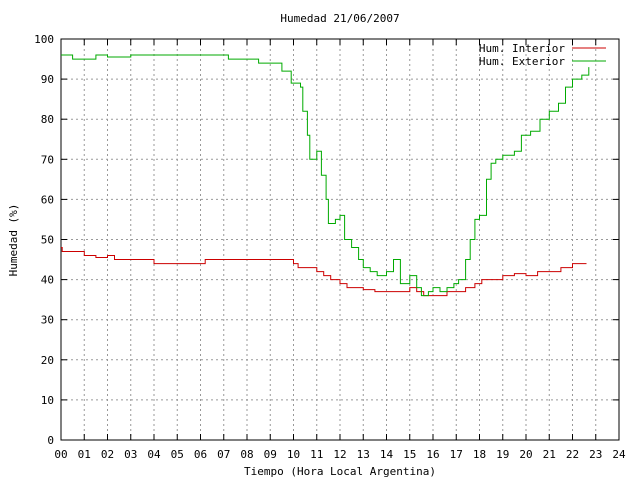  What do you see at coordinates (84, 454) in the screenshot?
I see `x-tick-label: 01` at bounding box center [84, 454].